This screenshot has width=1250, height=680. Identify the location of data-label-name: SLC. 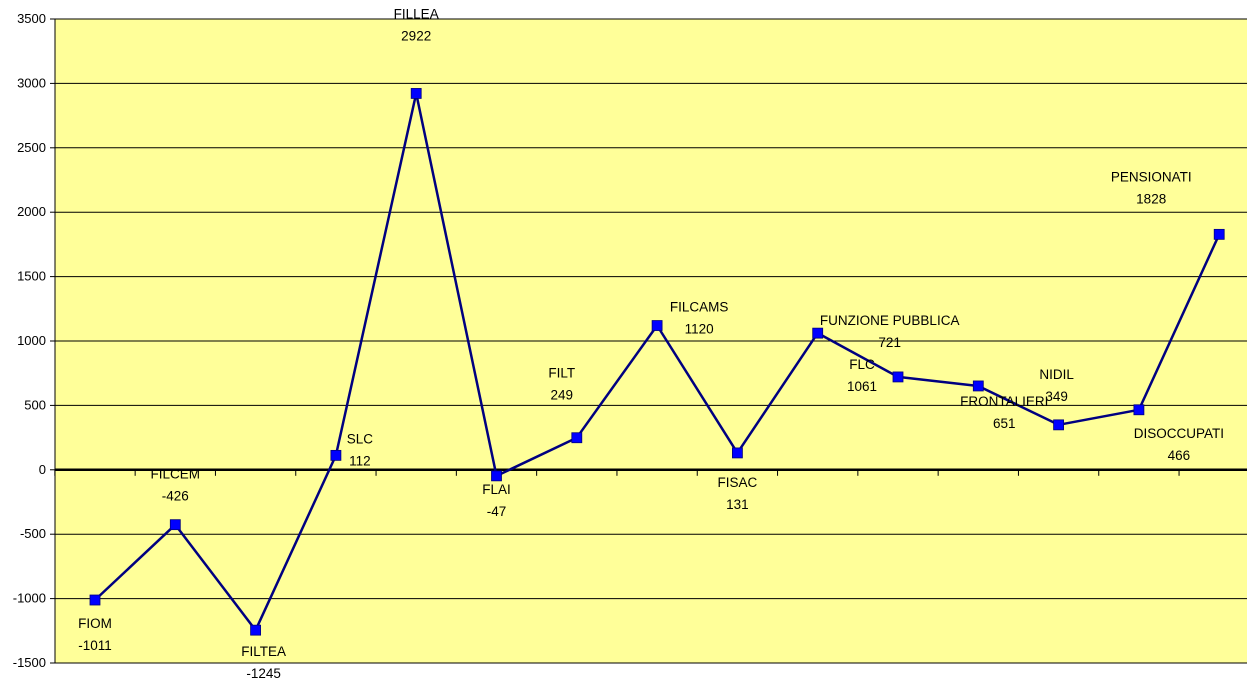
(360, 438).